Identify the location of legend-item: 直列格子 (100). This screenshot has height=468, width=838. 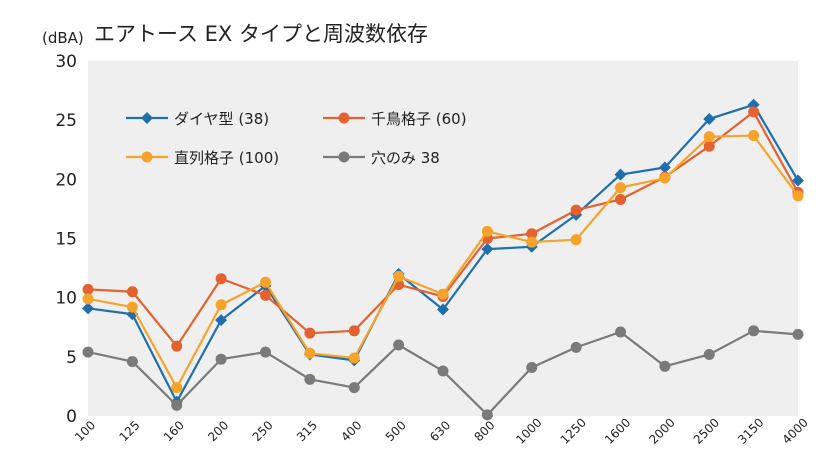
(202, 158).